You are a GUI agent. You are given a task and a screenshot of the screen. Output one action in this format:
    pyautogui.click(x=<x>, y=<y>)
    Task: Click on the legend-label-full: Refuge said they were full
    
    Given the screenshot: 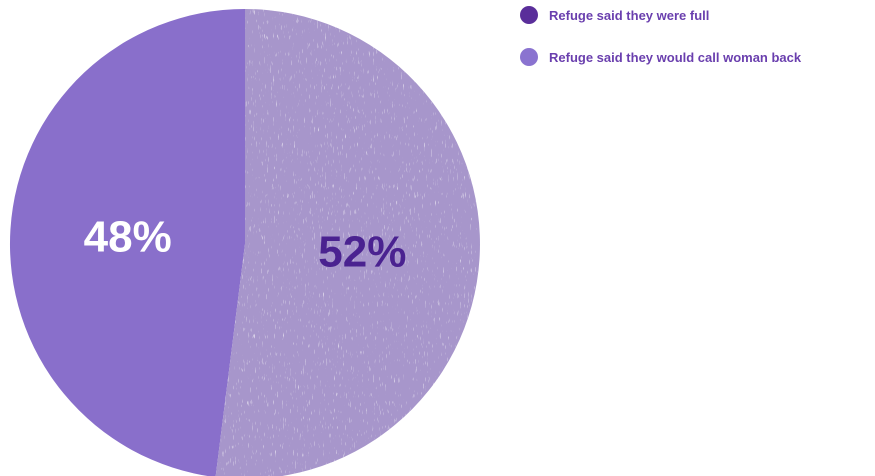 What is the action you would take?
    pyautogui.click(x=629, y=15)
    